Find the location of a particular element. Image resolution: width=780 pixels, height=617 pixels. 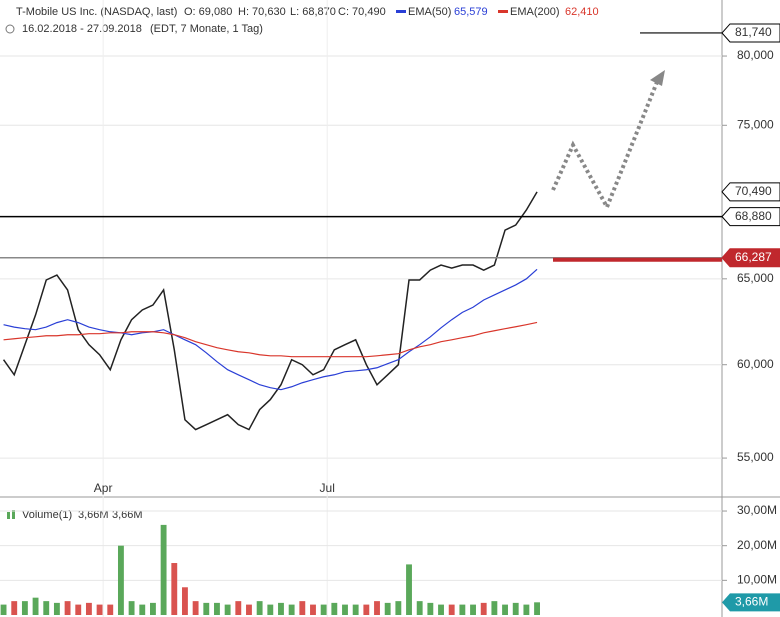

close: C: 70,490 is located at coordinates (362, 12).